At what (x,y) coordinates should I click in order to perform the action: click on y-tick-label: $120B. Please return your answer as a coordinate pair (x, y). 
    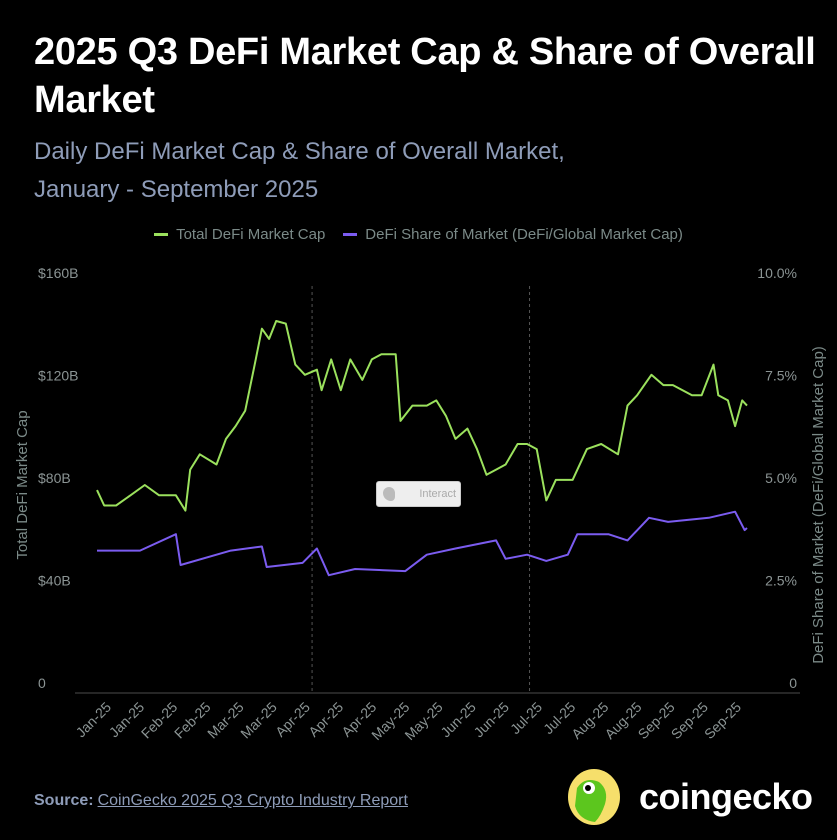
    Looking at the image, I should click on (58, 376).